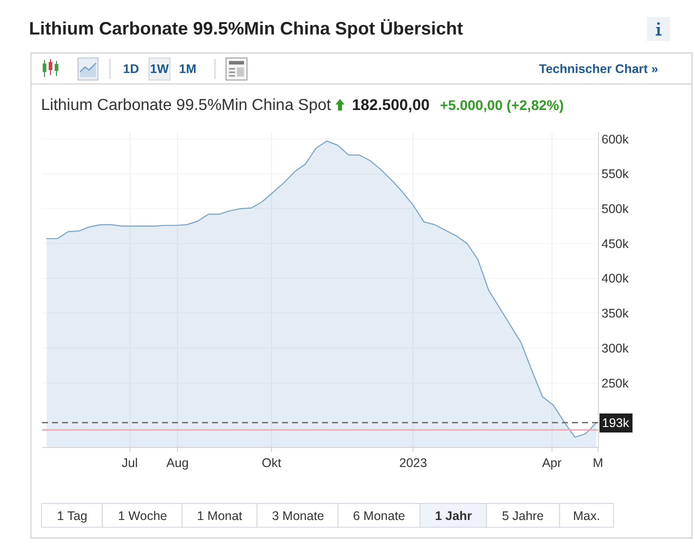 The width and height of the screenshot is (695, 552). Describe the element at coordinates (616, 383) in the screenshot. I see `y-tick-label: 250k` at that location.